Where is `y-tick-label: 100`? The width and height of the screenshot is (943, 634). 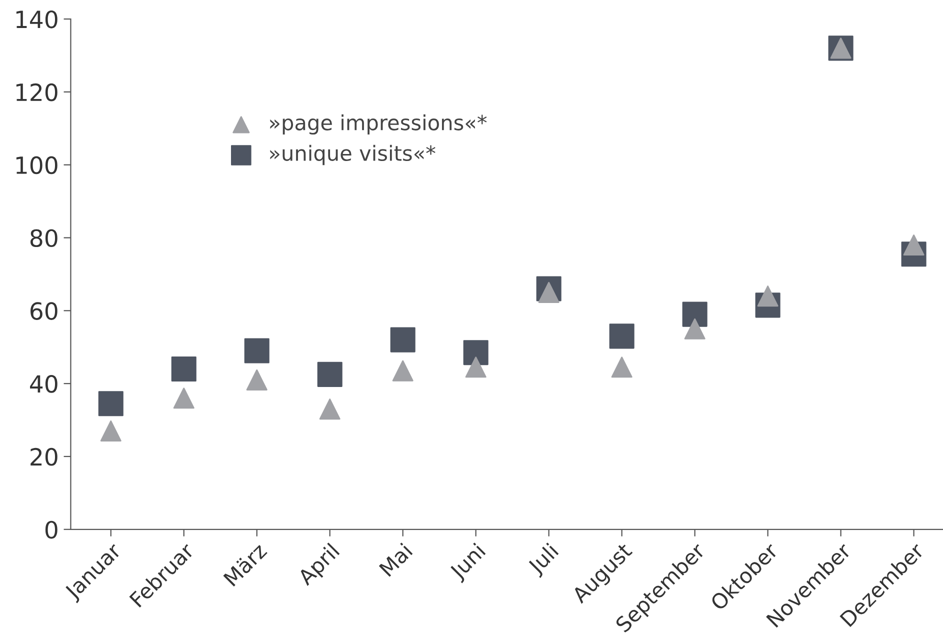 y-tick-label: 100 is located at coordinates (37, 165).